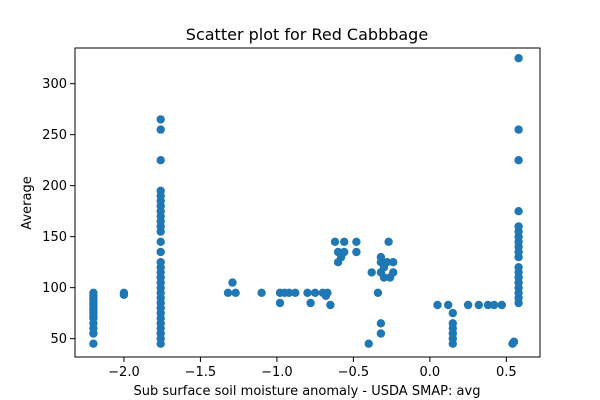  What do you see at coordinates (312, 368) in the screenshot?
I see `x-axis: −2.0 −1.5 −1.0 −0.5 0.0 0.5` at bounding box center [312, 368].